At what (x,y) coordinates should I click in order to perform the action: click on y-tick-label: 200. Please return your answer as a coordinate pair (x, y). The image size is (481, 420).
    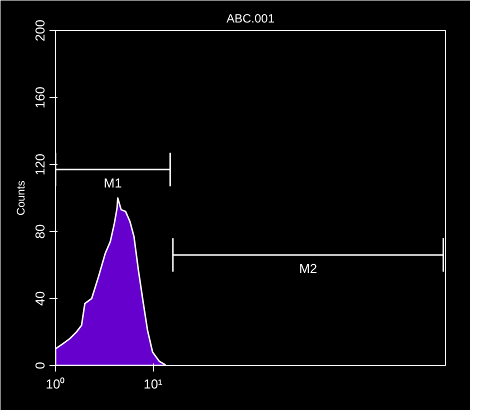
    Looking at the image, I should click on (40, 31).